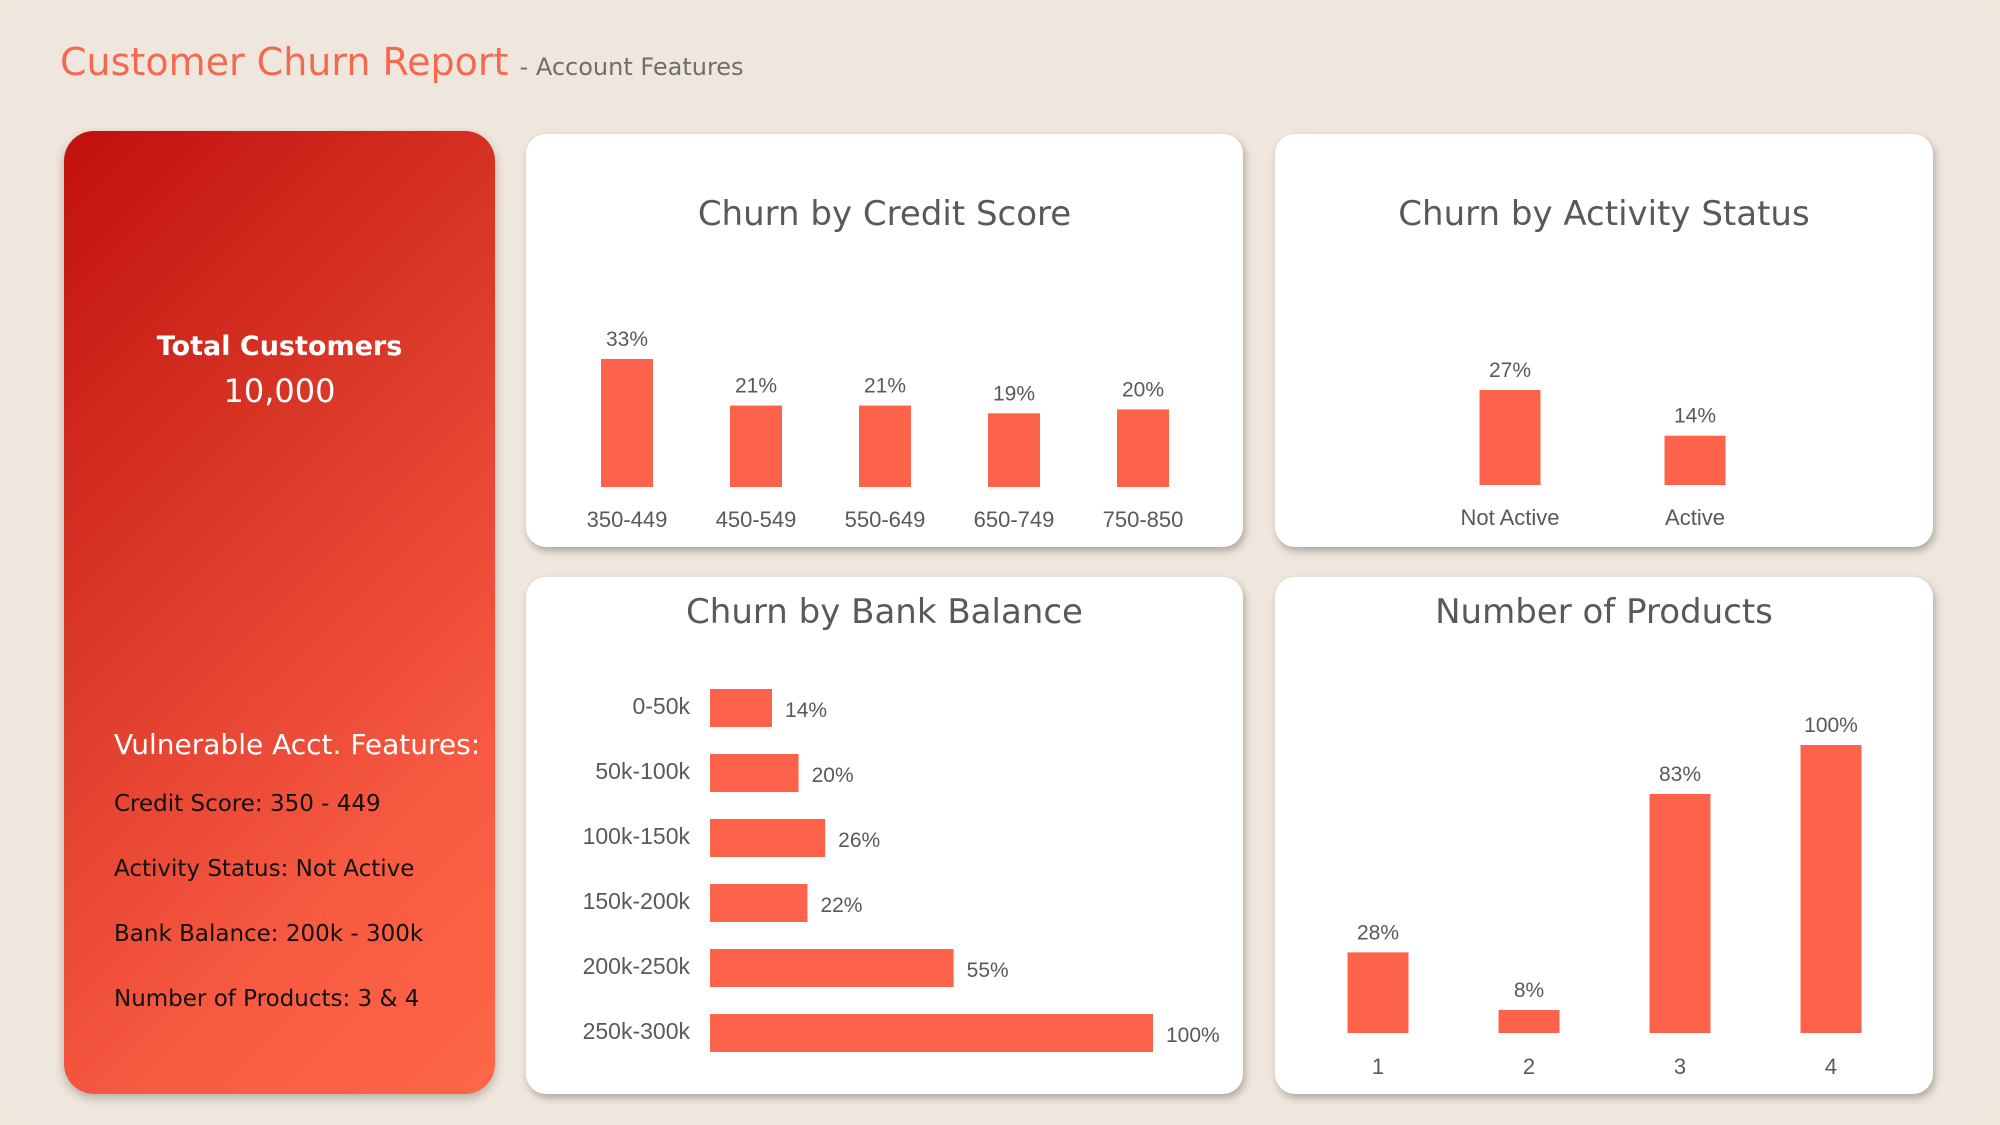 Image resolution: width=2000 pixels, height=1125 pixels. I want to click on chart-title-activity-status: Churn by Activity Status, so click(1604, 214).